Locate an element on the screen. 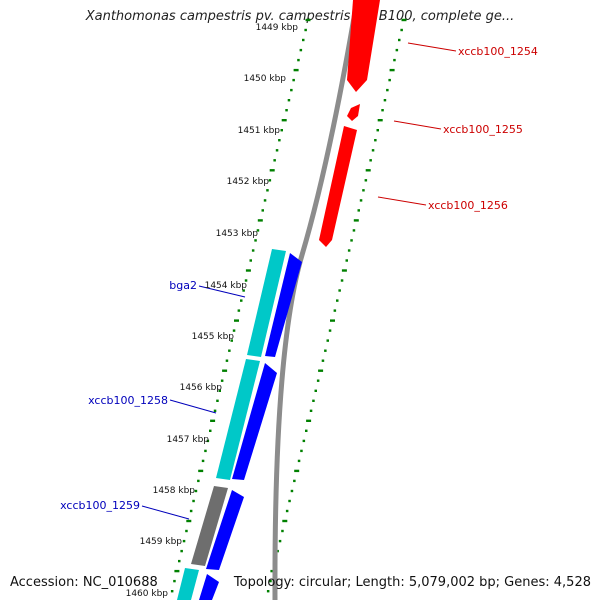 This screenshot has height=600, width=600. gene-xccb100-1260-arrow is located at coordinates (209, 587).